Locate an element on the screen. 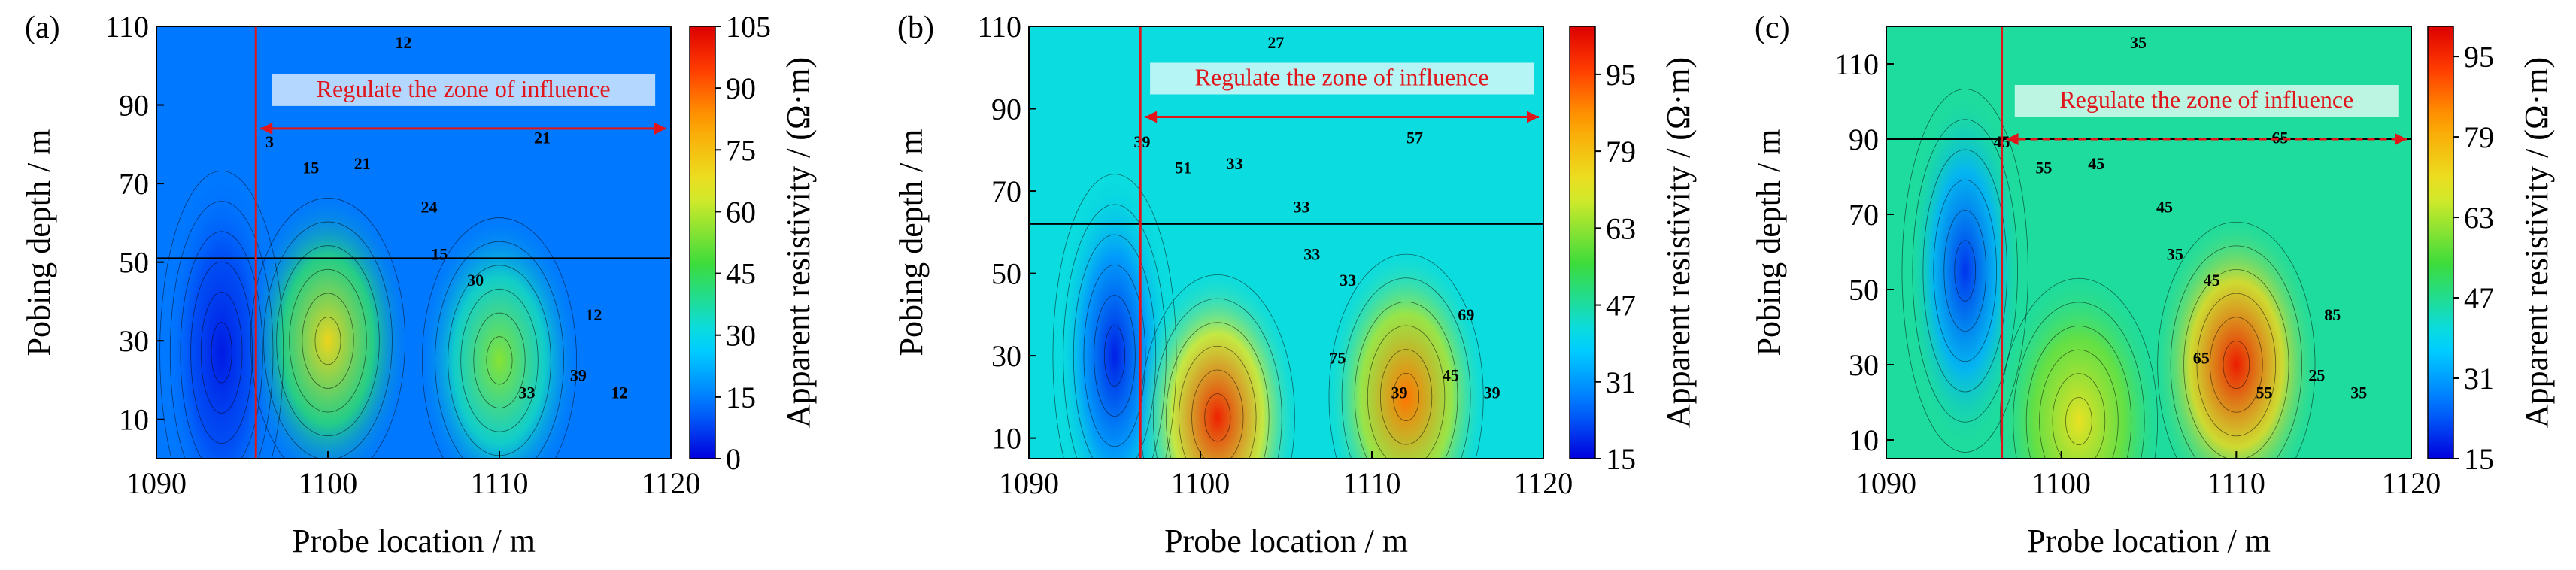 The width and height of the screenshot is (2576, 570). colorbar-tick-label: 75 is located at coordinates (741, 150).